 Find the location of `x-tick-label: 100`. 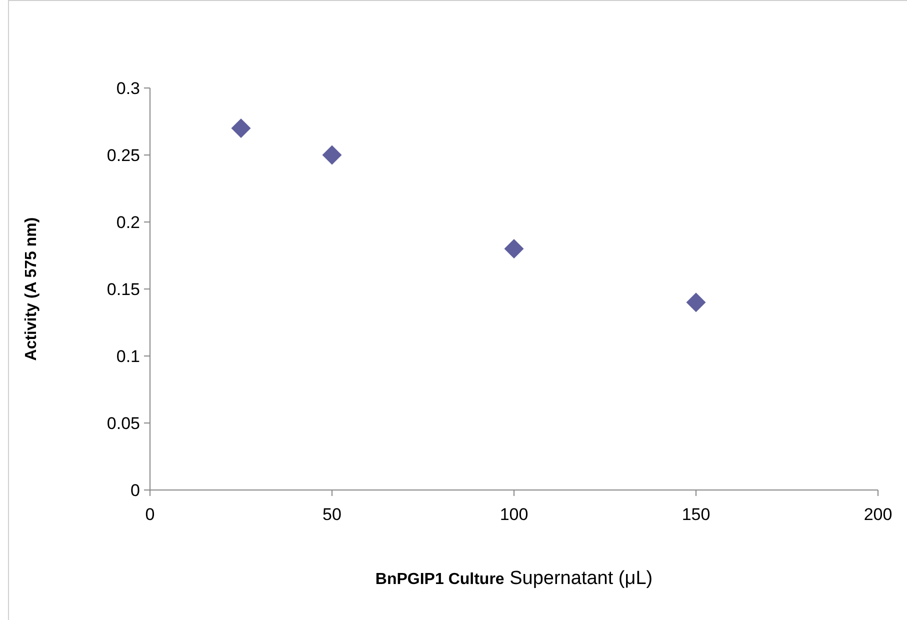

x-tick-label: 100 is located at coordinates (514, 514).